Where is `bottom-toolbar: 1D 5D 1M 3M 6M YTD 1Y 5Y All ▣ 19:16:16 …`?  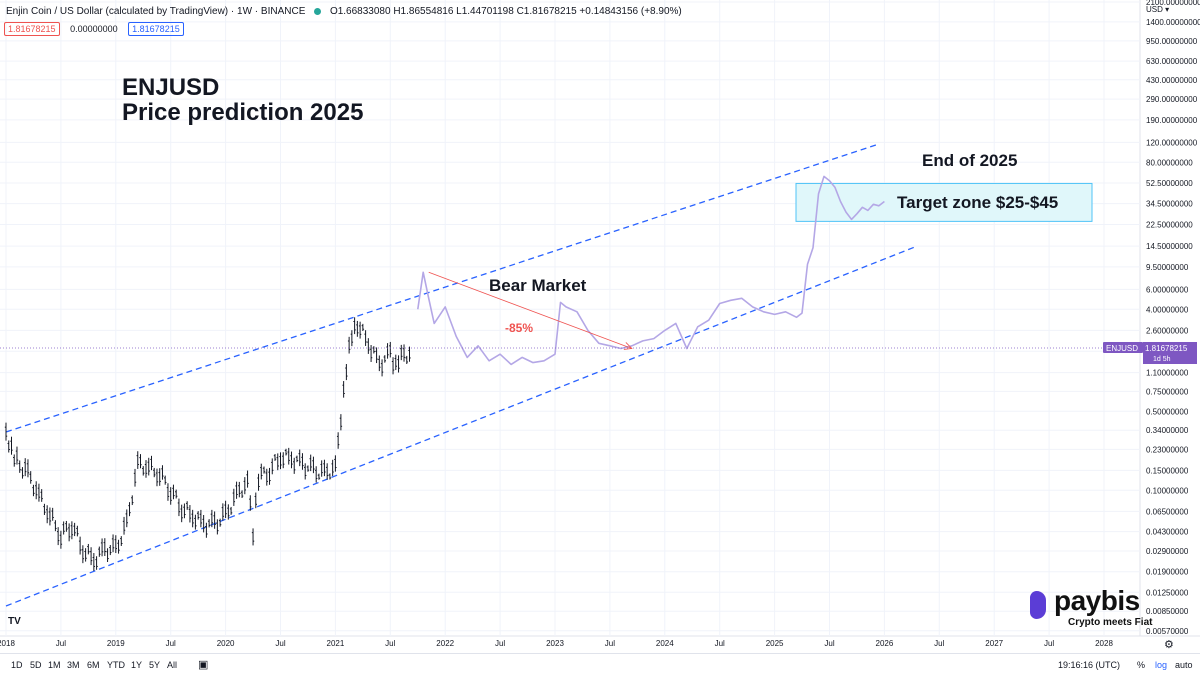 bottom-toolbar: 1D 5D 1M 3M 6M YTD 1Y 5Y All ▣ 19:16:16 … is located at coordinates (600, 664).